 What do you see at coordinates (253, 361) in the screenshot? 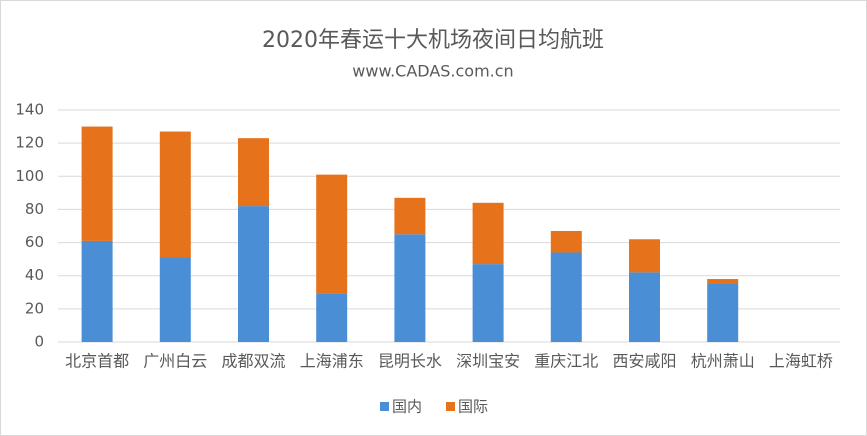
I see `x-tick-label: 成都双流` at bounding box center [253, 361].